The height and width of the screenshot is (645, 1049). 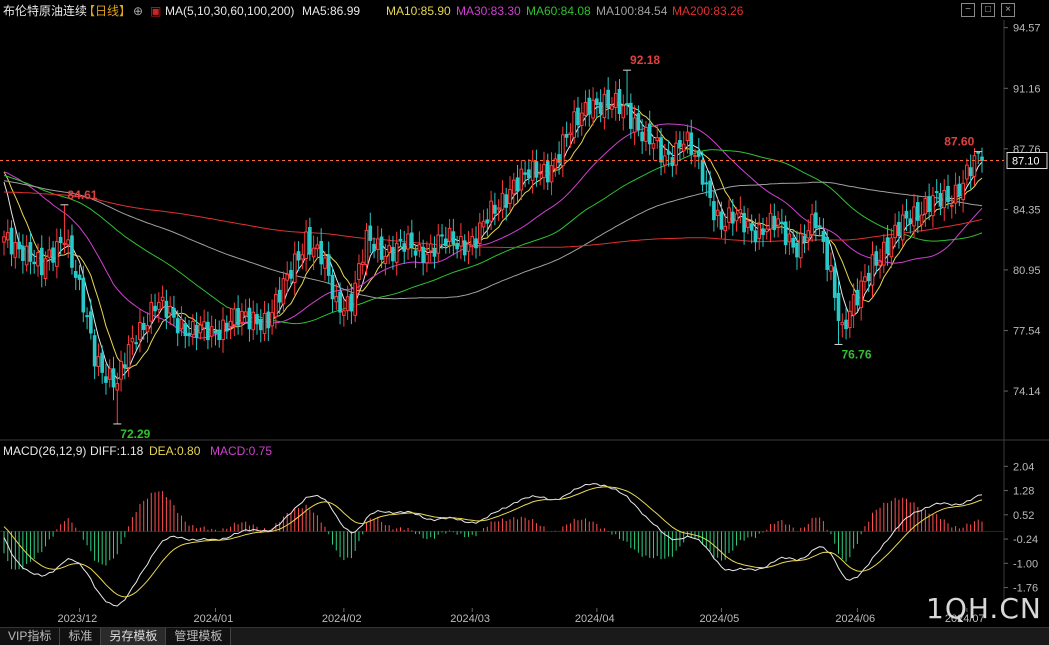 What do you see at coordinates (30, 636) in the screenshot?
I see `tab-vip-indicators: VIP指标` at bounding box center [30, 636].